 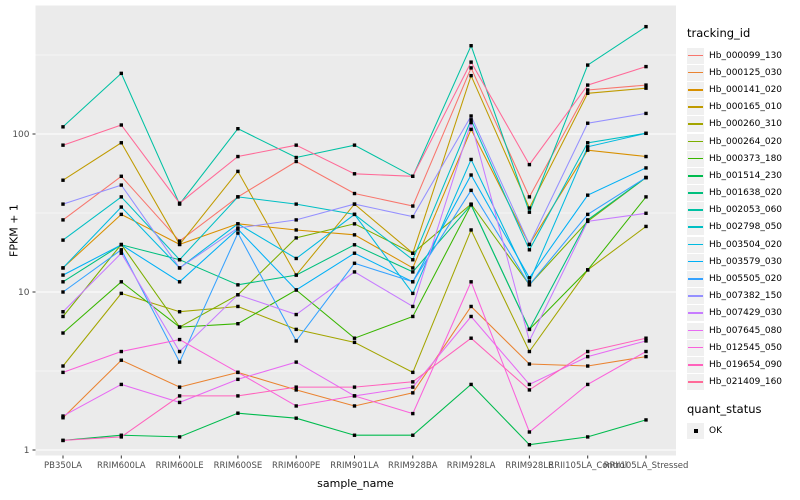 I want to click on legend-item-label: Hb_007429_030, so click(x=746, y=313).